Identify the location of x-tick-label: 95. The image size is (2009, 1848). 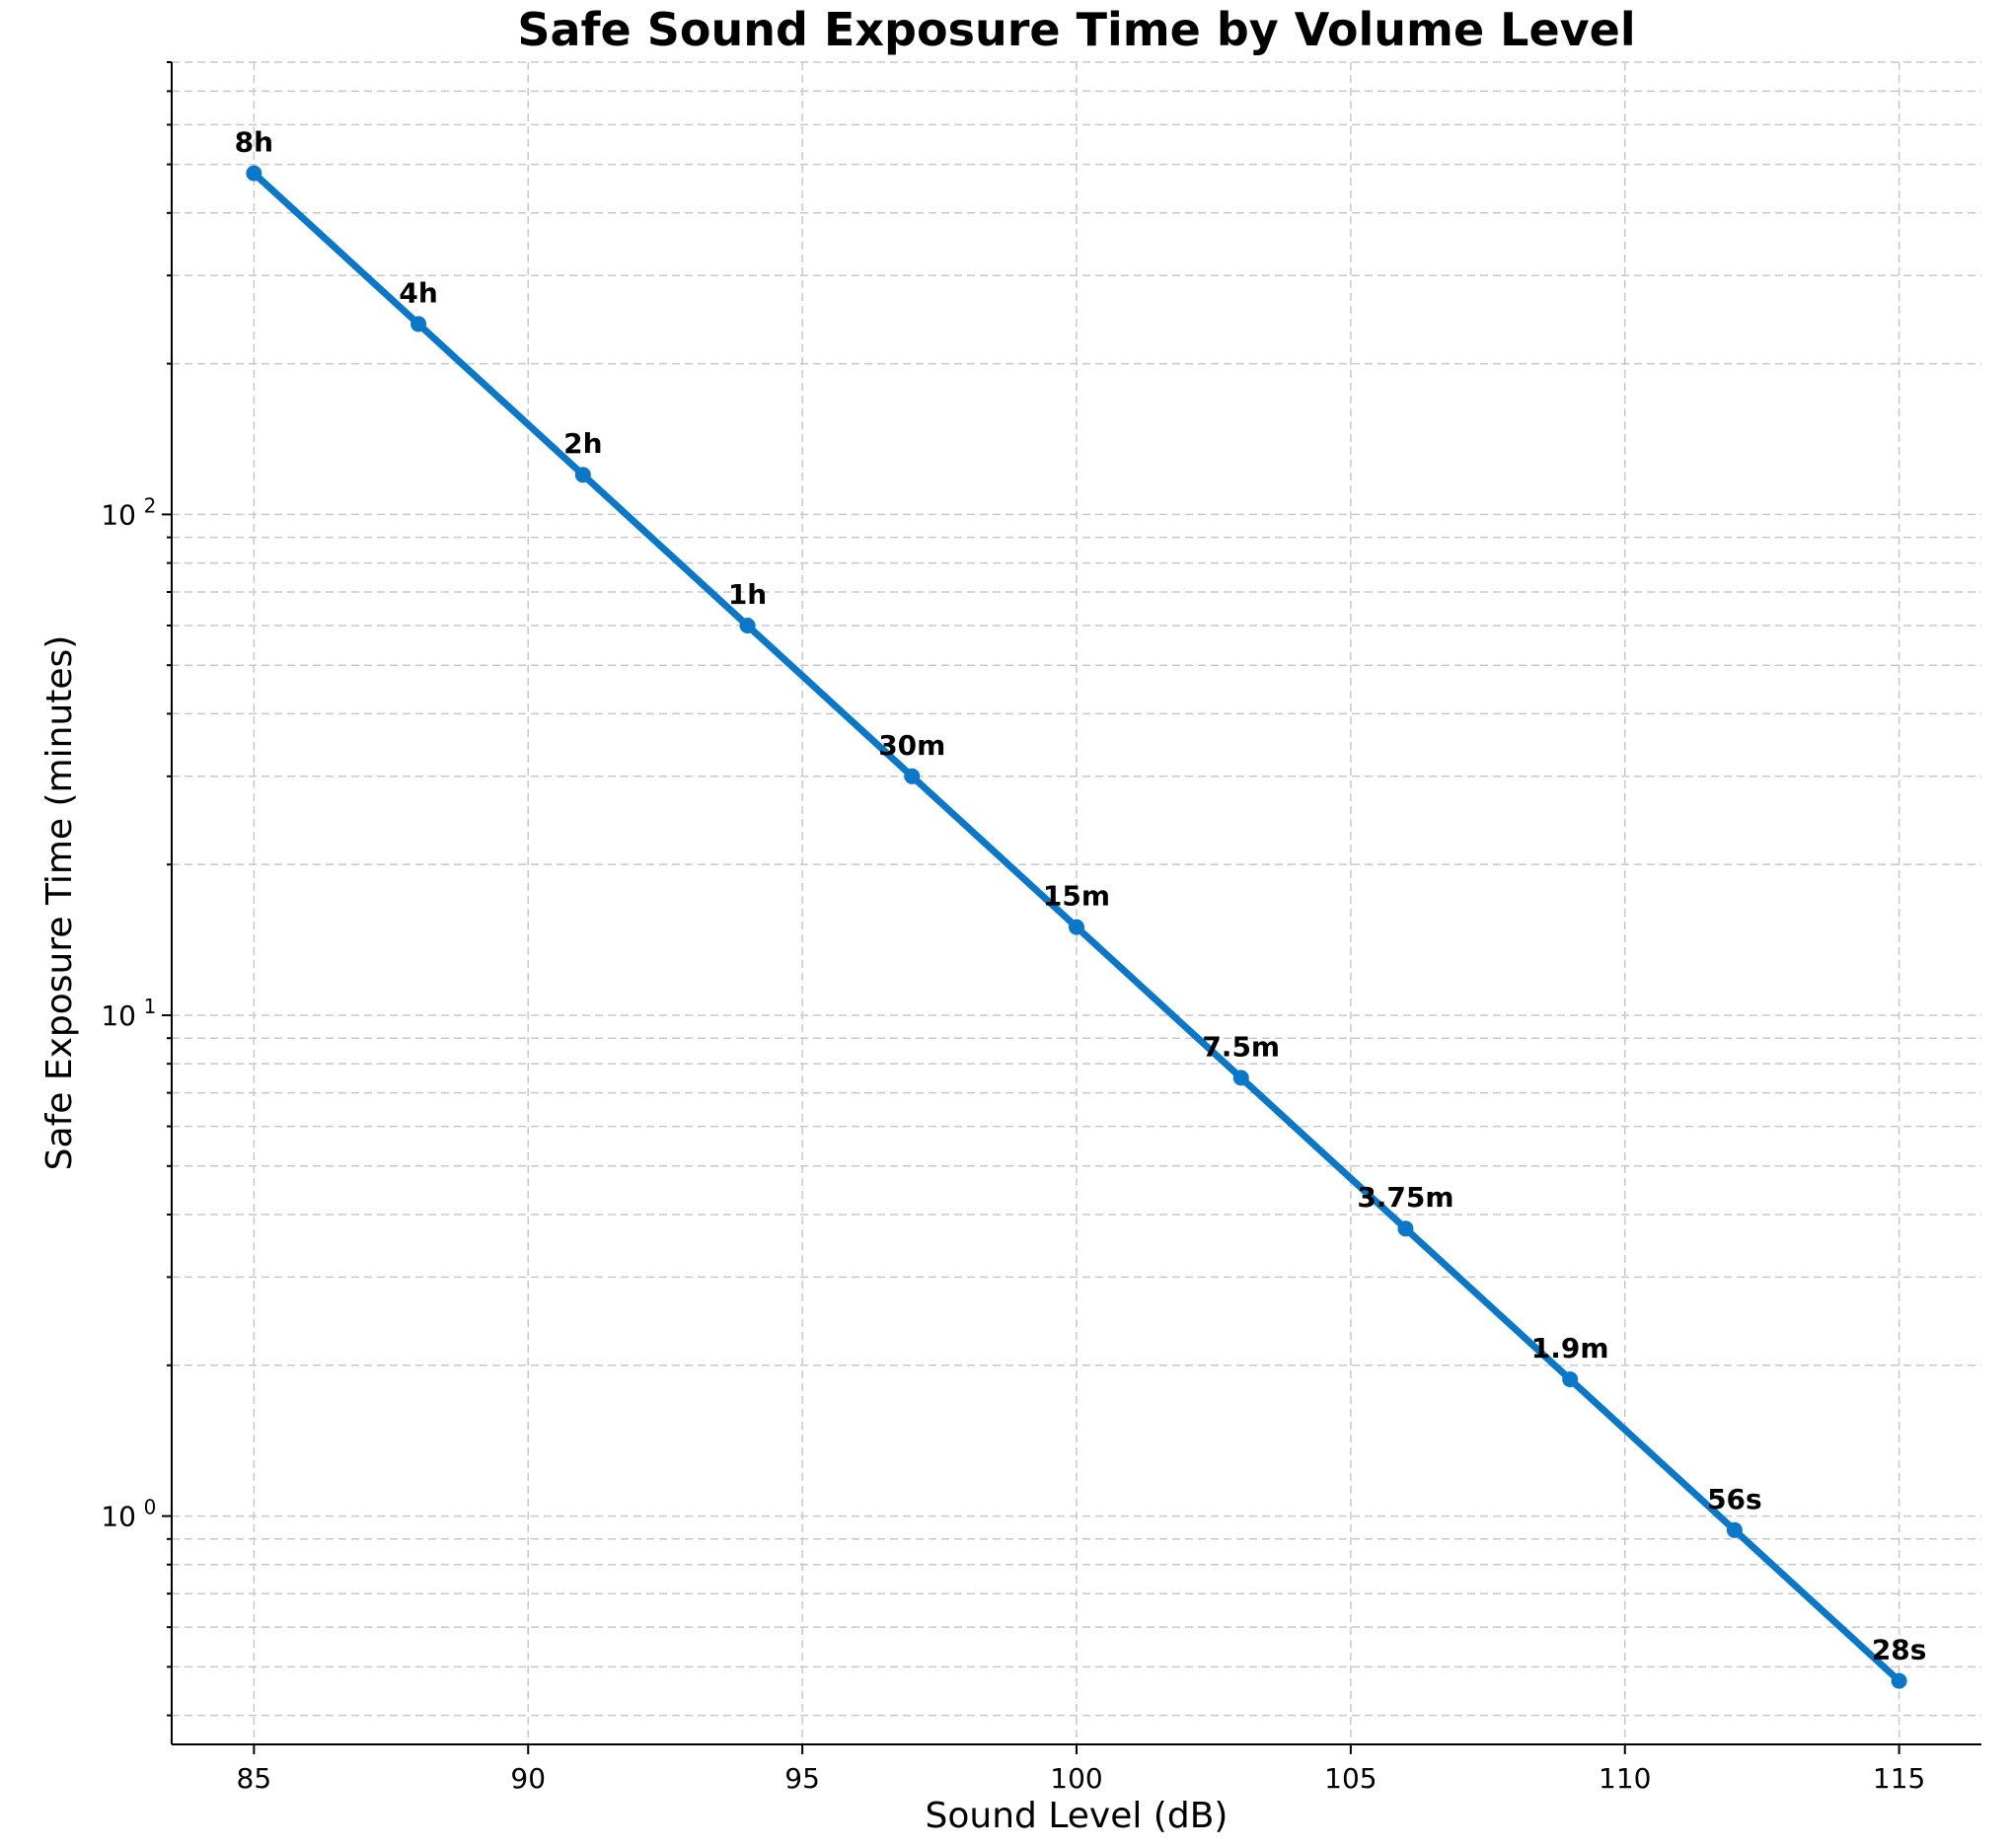
(802, 1778).